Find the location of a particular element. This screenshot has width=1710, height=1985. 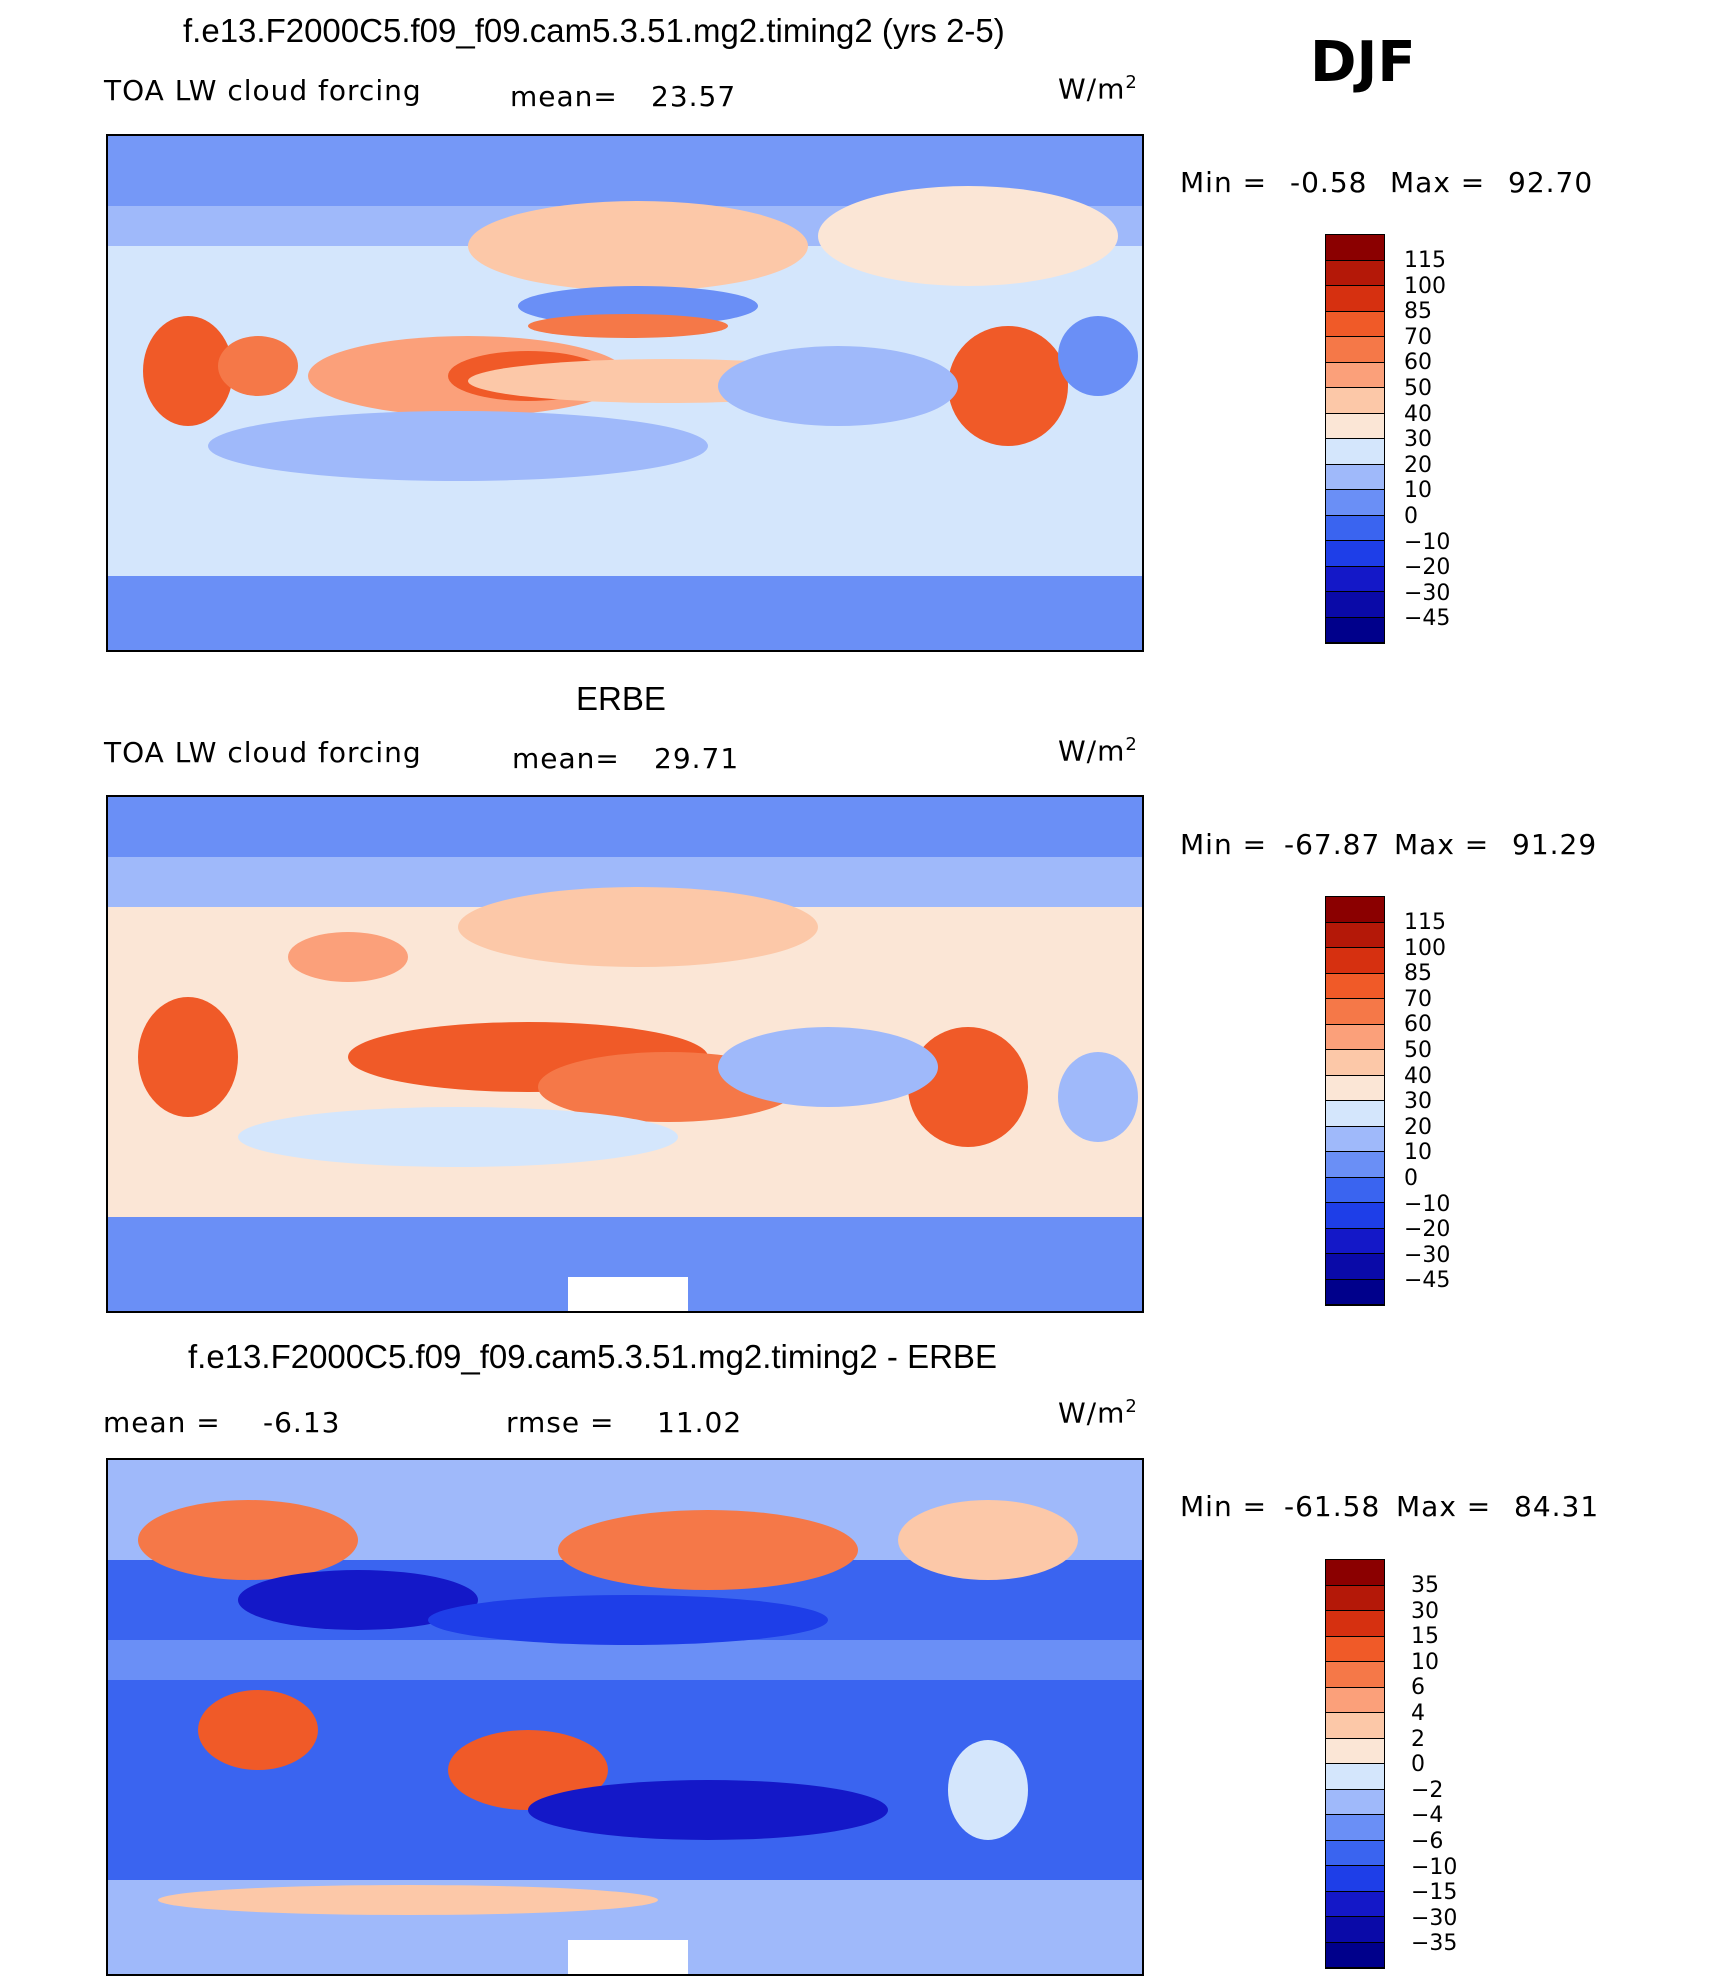

panel1-colorbar is located at coordinates (1355, 439).